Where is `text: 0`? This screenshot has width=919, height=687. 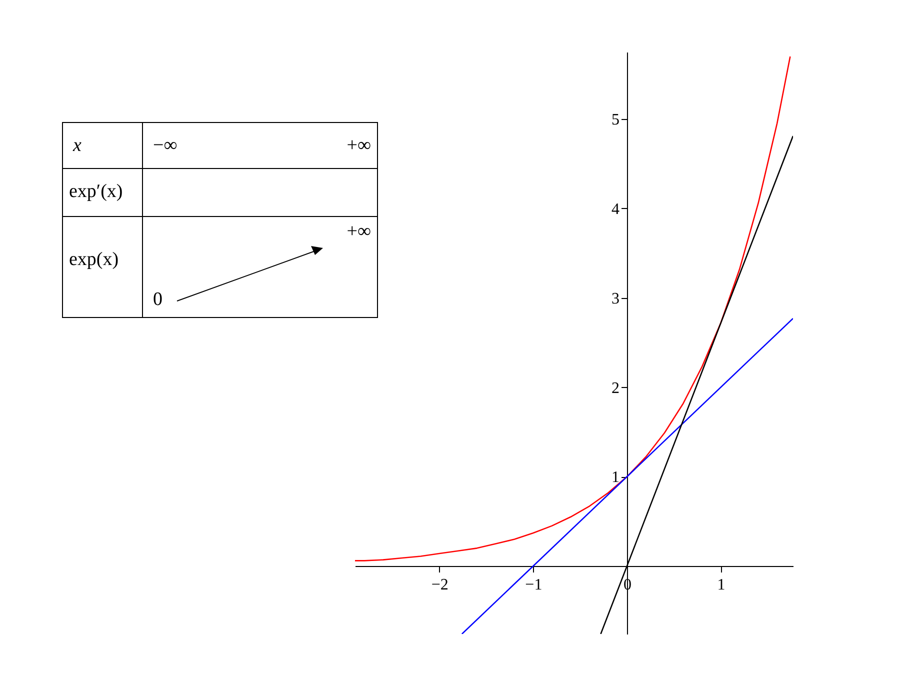 text: 0 is located at coordinates (157, 300).